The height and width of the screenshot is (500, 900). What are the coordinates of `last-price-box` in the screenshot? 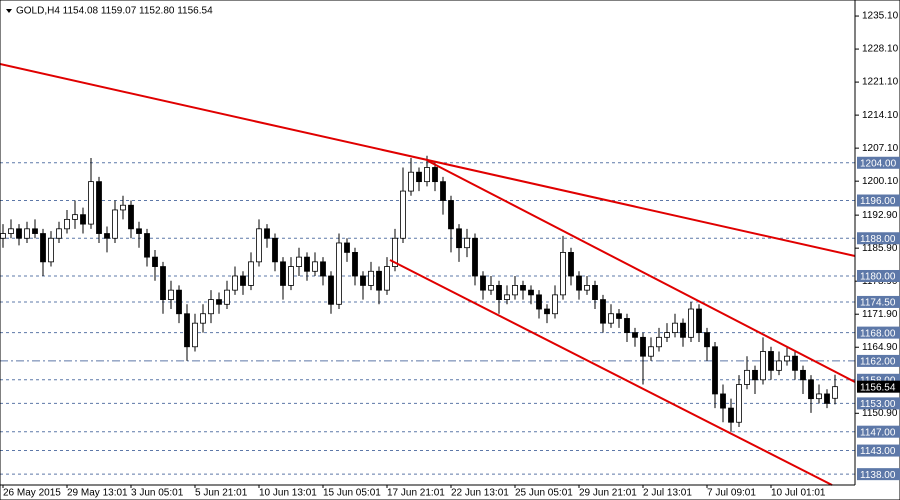 It's located at (878, 386).